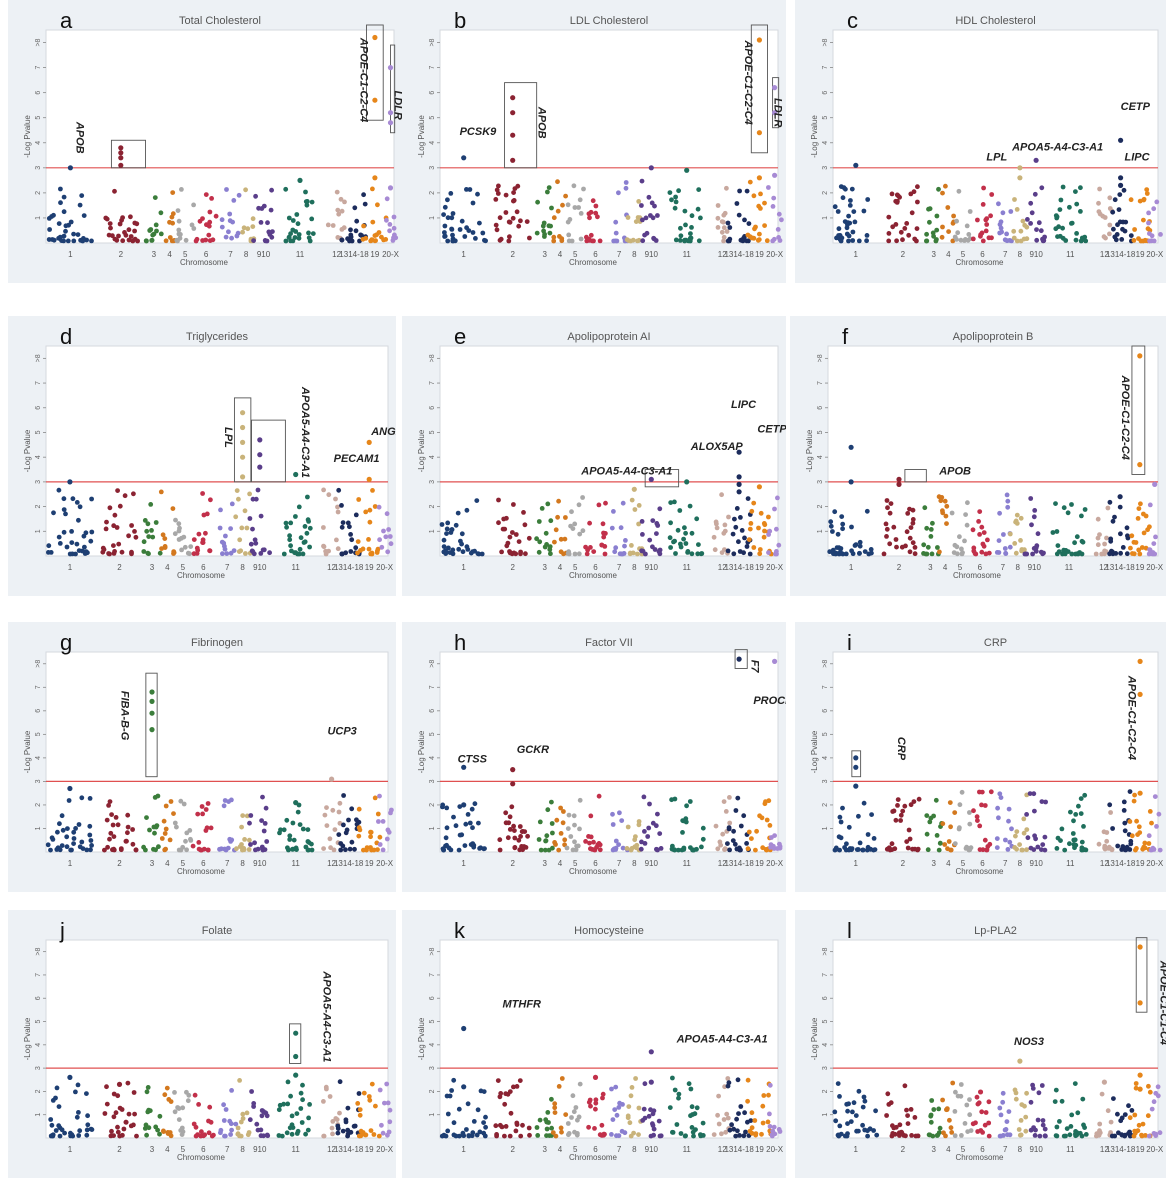 This screenshot has height=1179, width=1166. I want to click on y-tick-label: 4, so click(38, 143).